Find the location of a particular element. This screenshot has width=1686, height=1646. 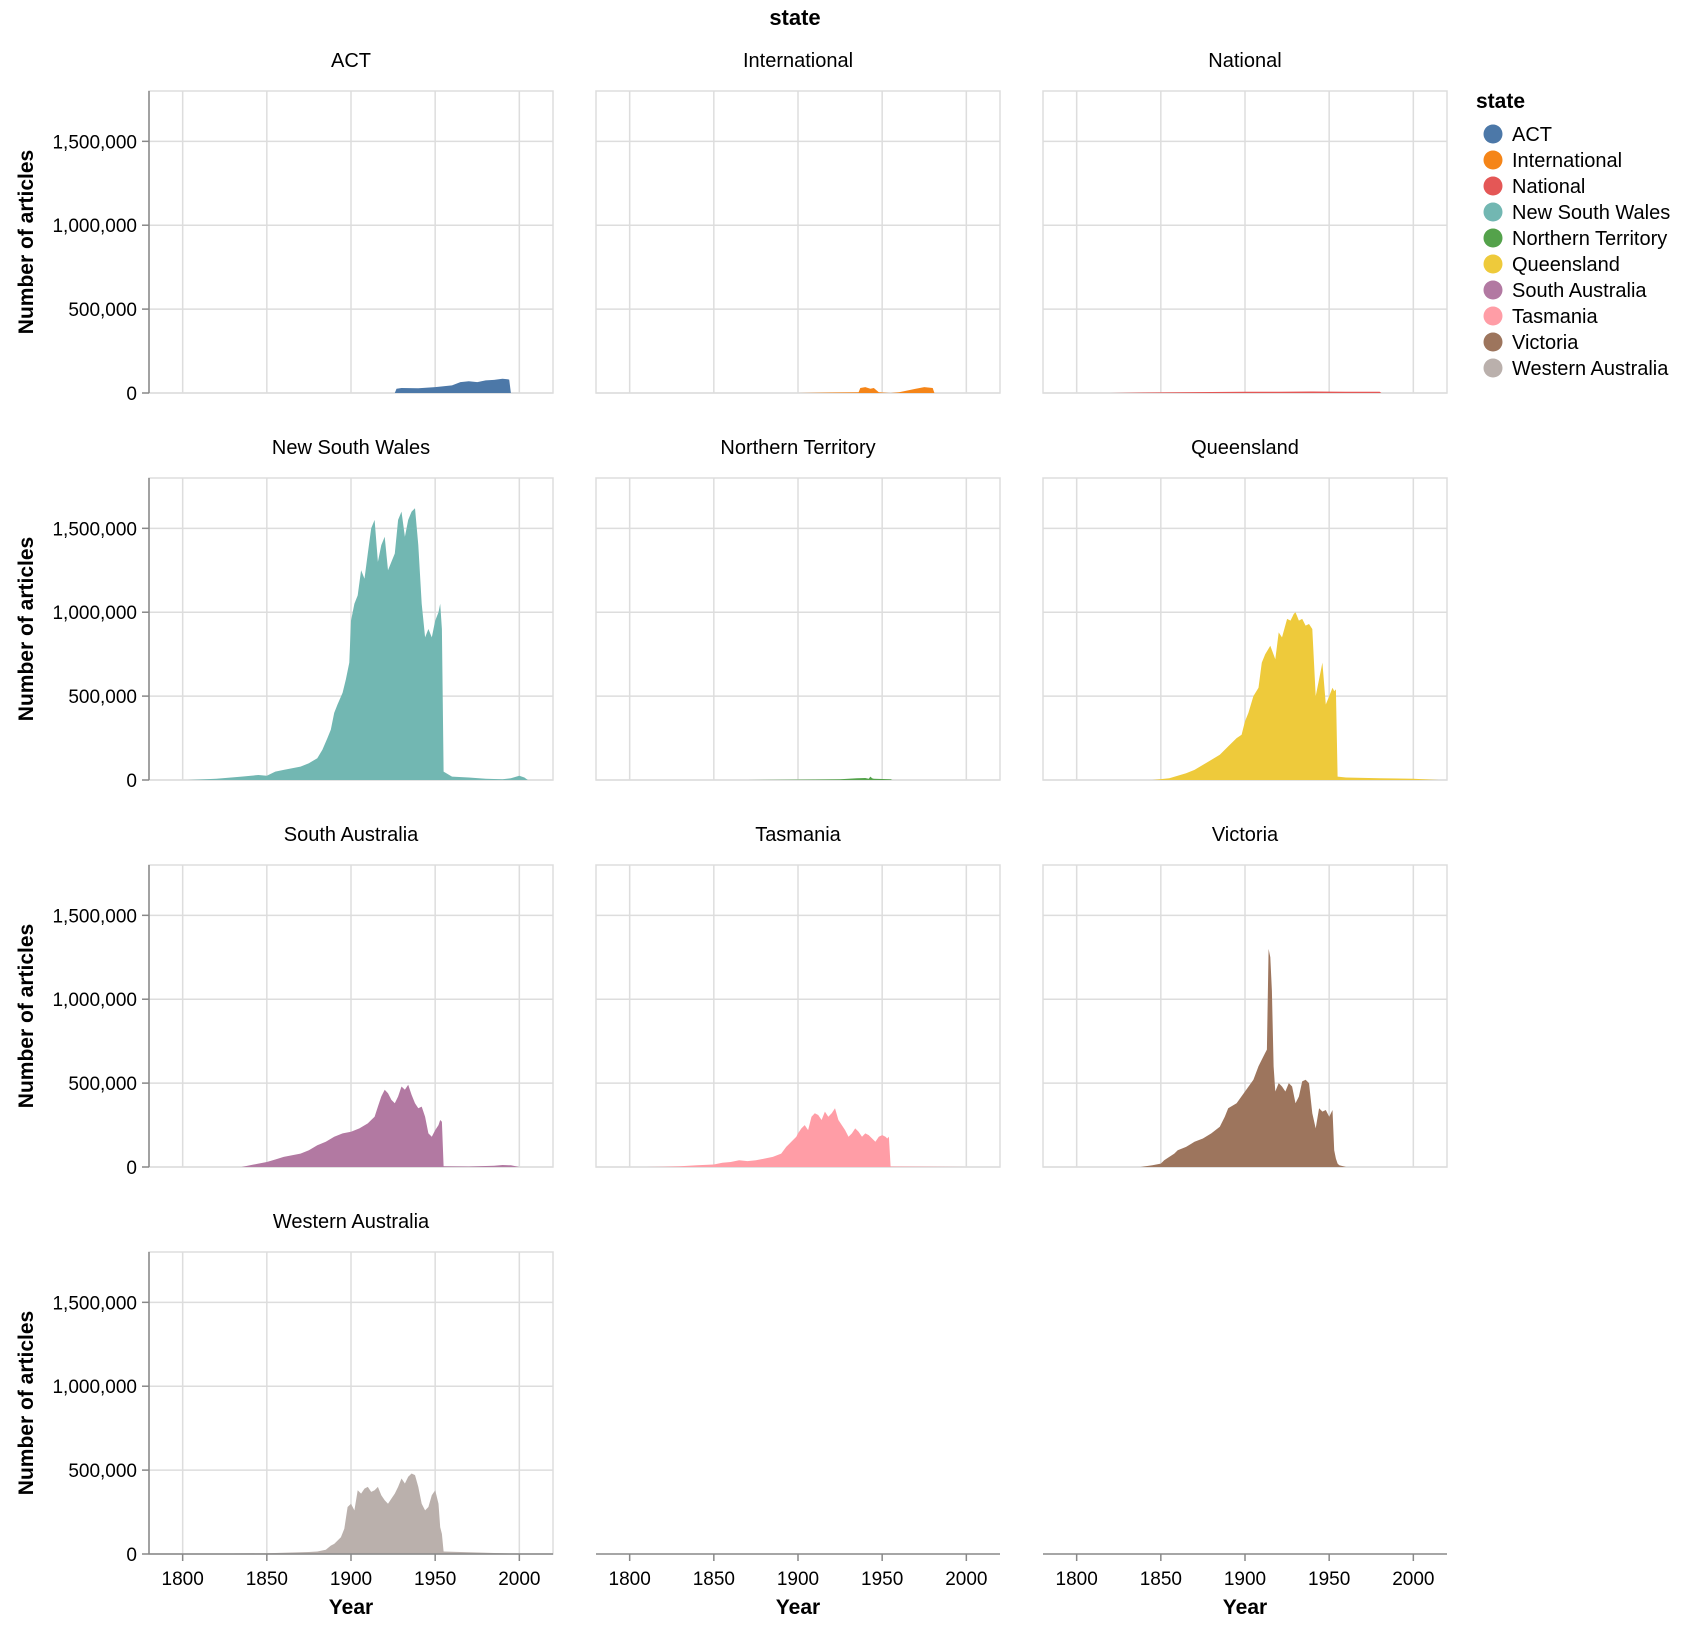

legend-title: state is located at coordinates (1500, 101).